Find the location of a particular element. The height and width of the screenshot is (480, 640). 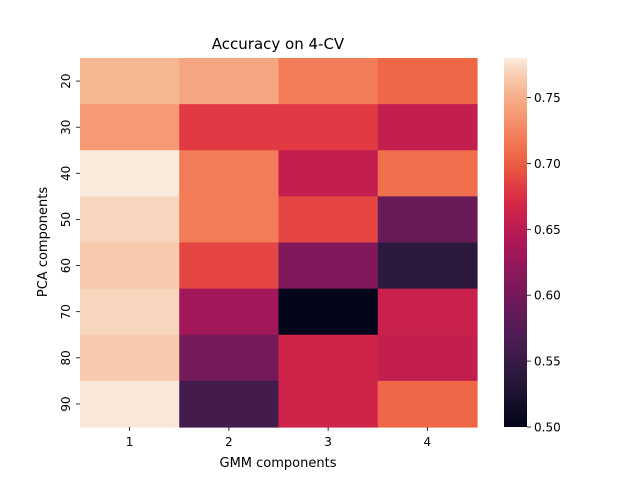

y-tick-label: 50 is located at coordinates (66, 219).